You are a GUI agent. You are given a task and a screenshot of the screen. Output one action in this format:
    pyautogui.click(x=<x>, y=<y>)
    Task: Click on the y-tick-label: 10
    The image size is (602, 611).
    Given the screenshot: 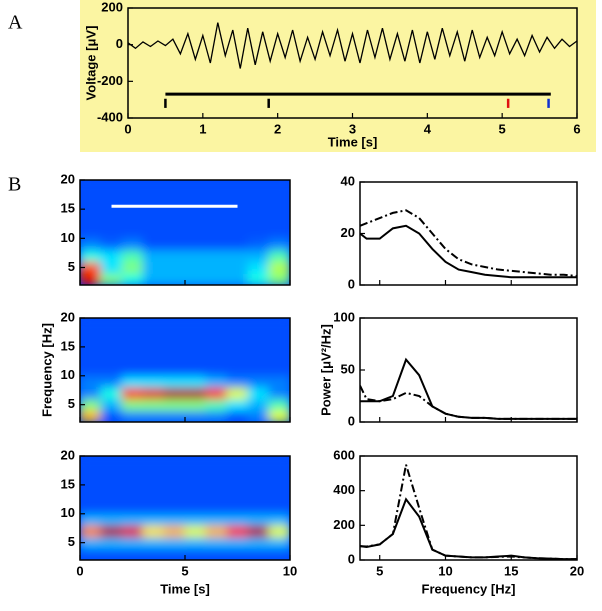 What is the action you would take?
    pyautogui.click(x=68, y=512)
    